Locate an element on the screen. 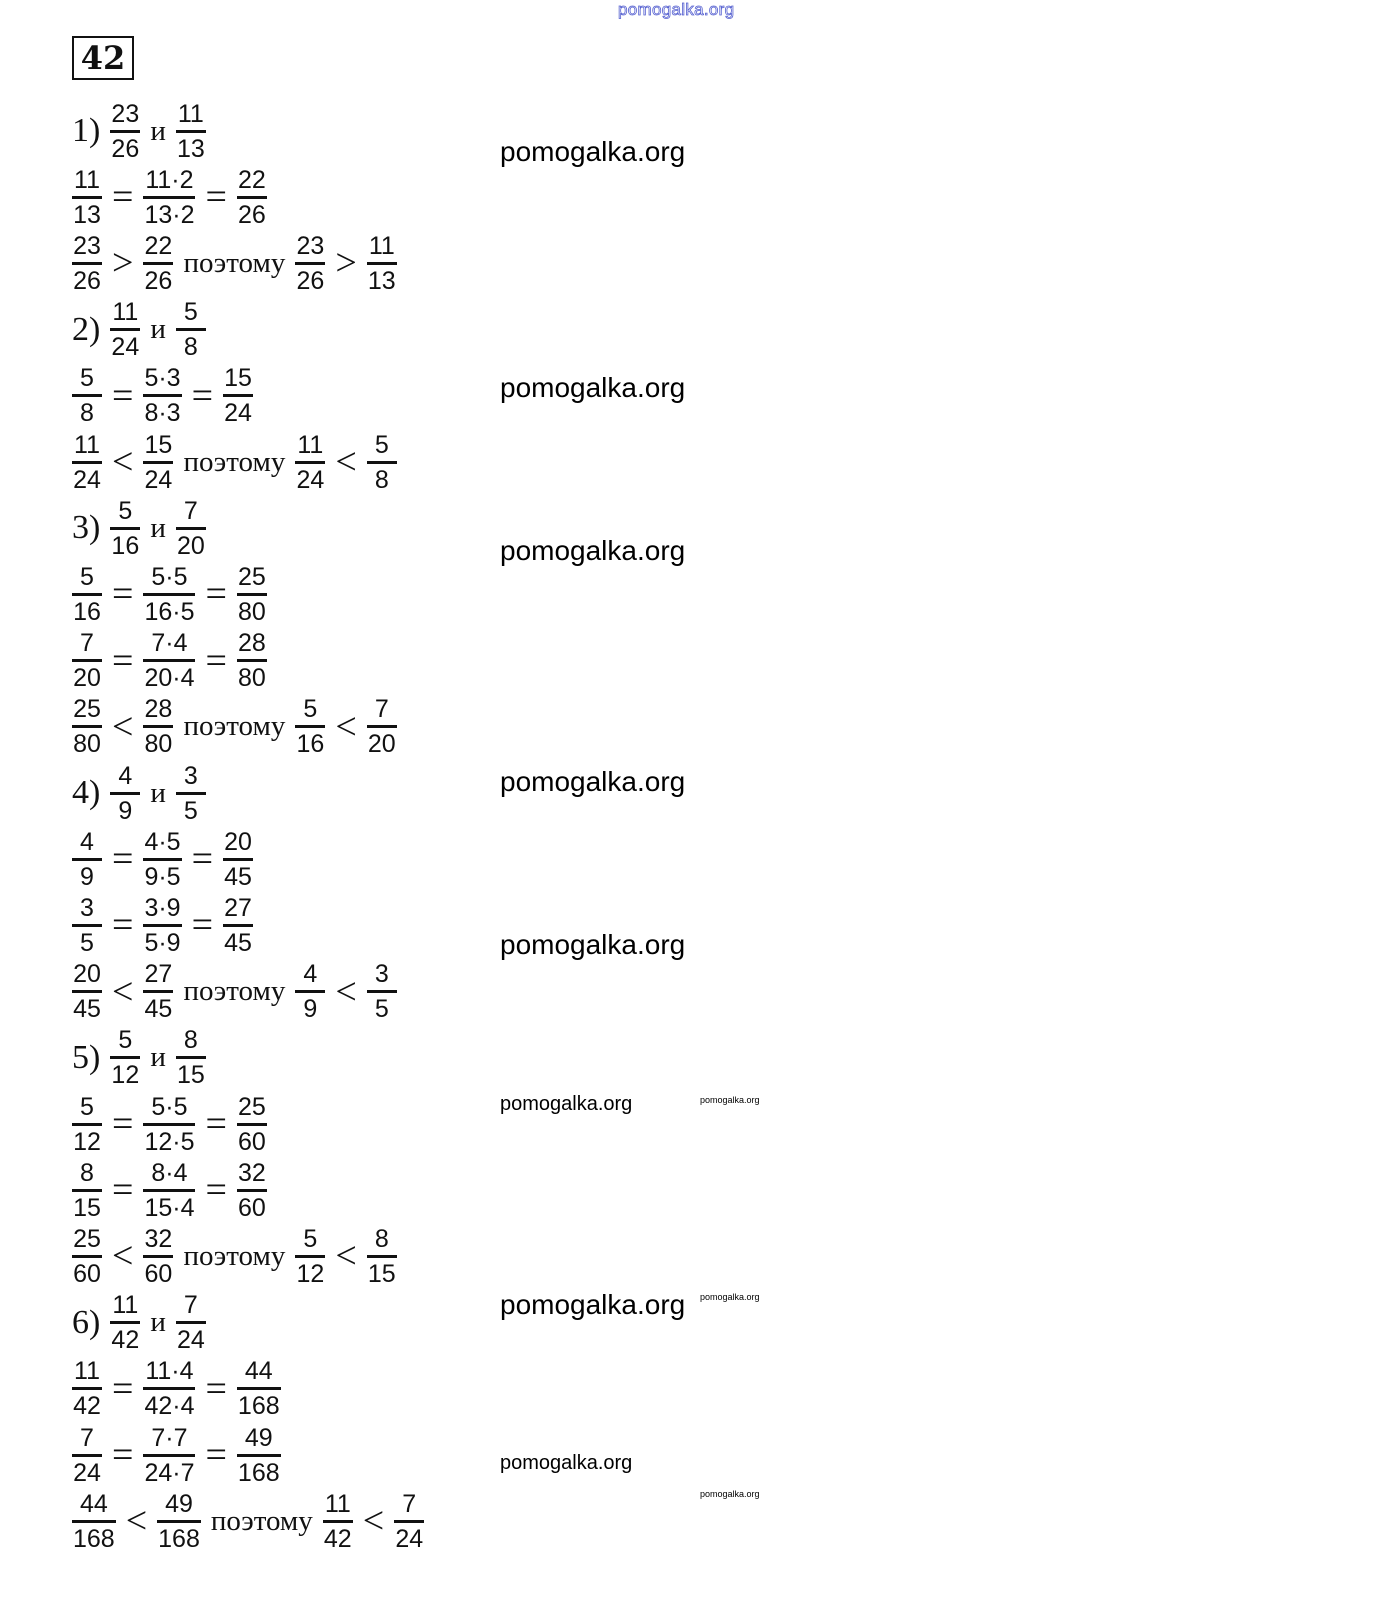  fraction: 15 24 is located at coordinates (158, 462).